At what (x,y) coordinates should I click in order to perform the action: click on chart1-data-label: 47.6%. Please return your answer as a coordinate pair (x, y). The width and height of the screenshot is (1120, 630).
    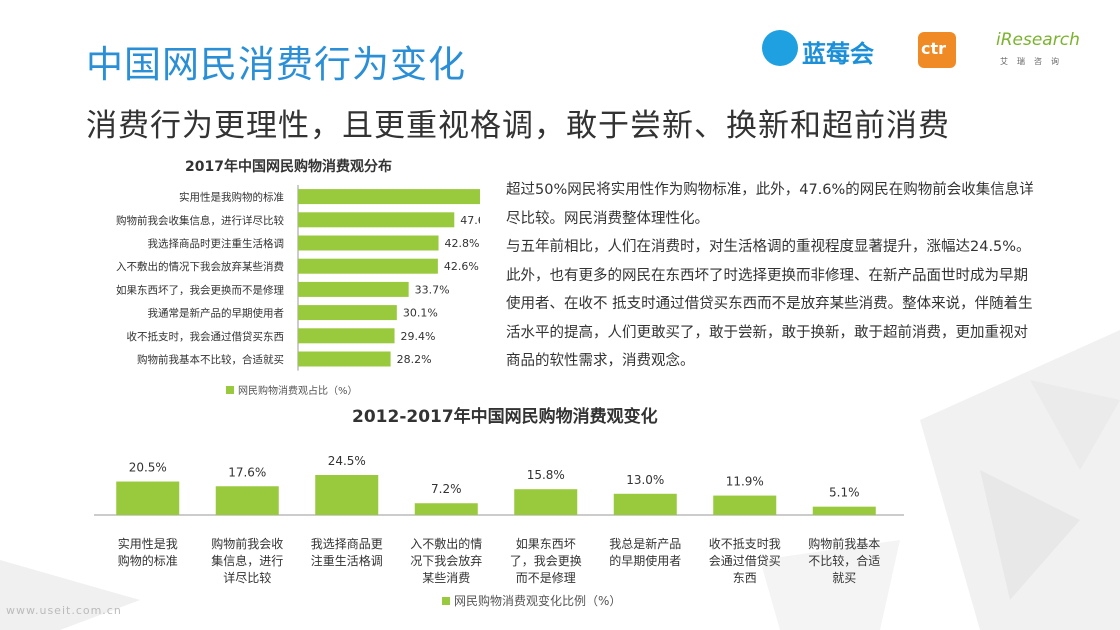
    Looking at the image, I should click on (470, 220).